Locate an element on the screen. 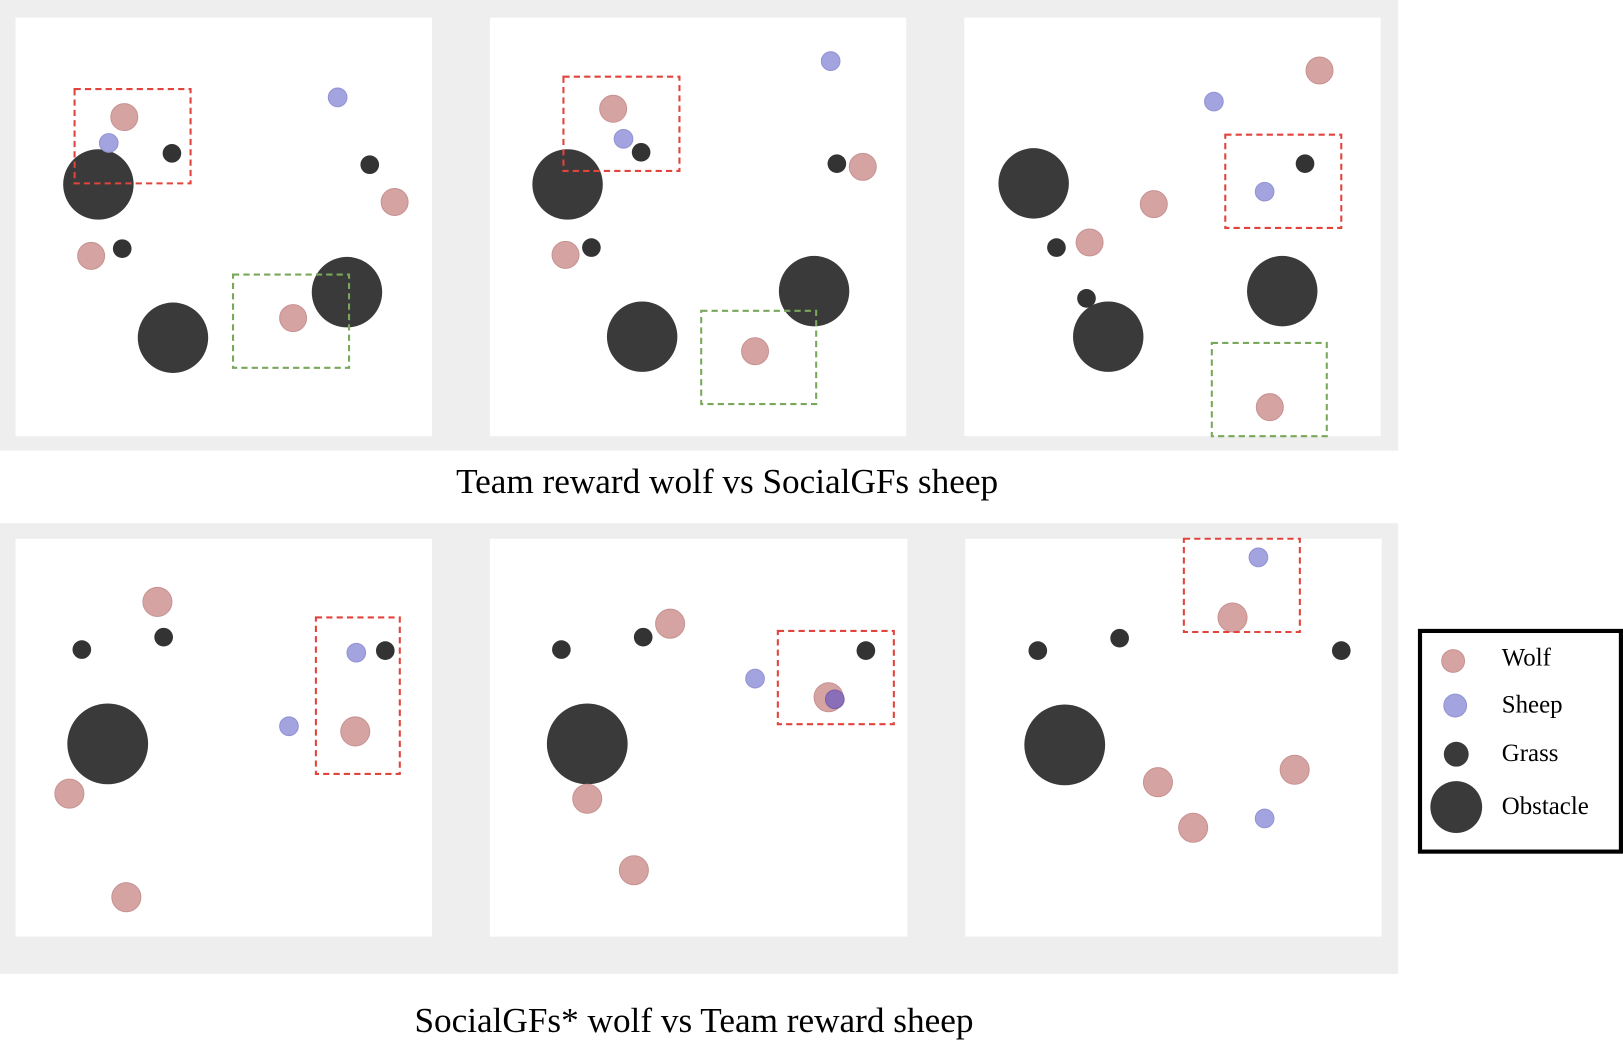  caption: Team reward wolf vs SocialGFs sheep is located at coordinates (727, 481).